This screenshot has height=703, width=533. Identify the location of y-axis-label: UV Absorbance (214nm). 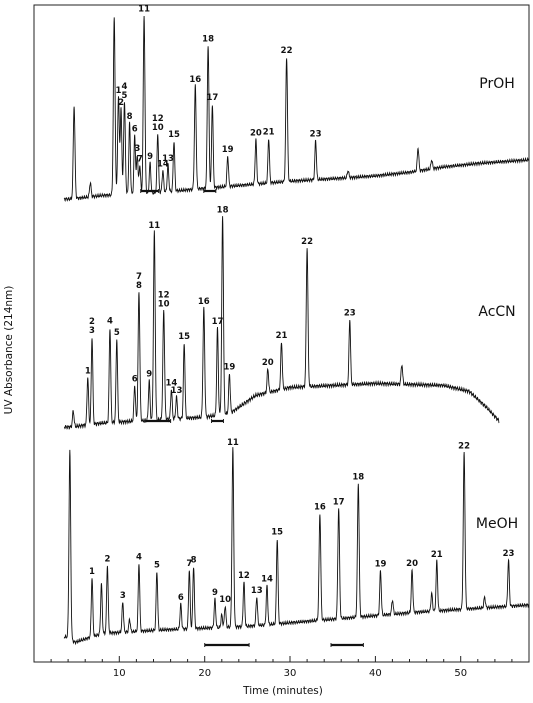
(9, 350).